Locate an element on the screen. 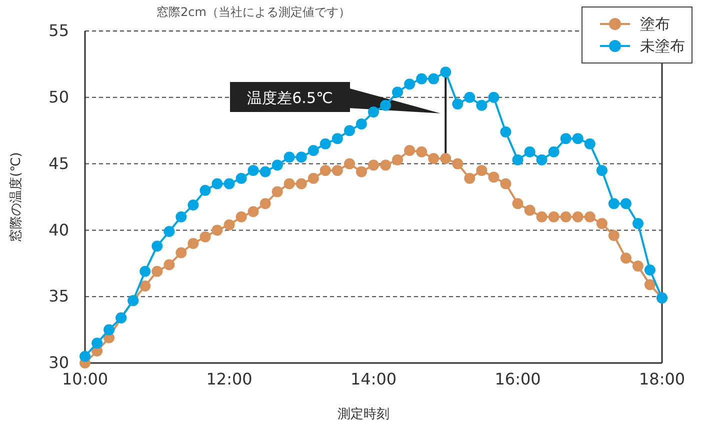 The height and width of the screenshot is (426, 703). x-tick-label: 12:00 is located at coordinates (229, 378).